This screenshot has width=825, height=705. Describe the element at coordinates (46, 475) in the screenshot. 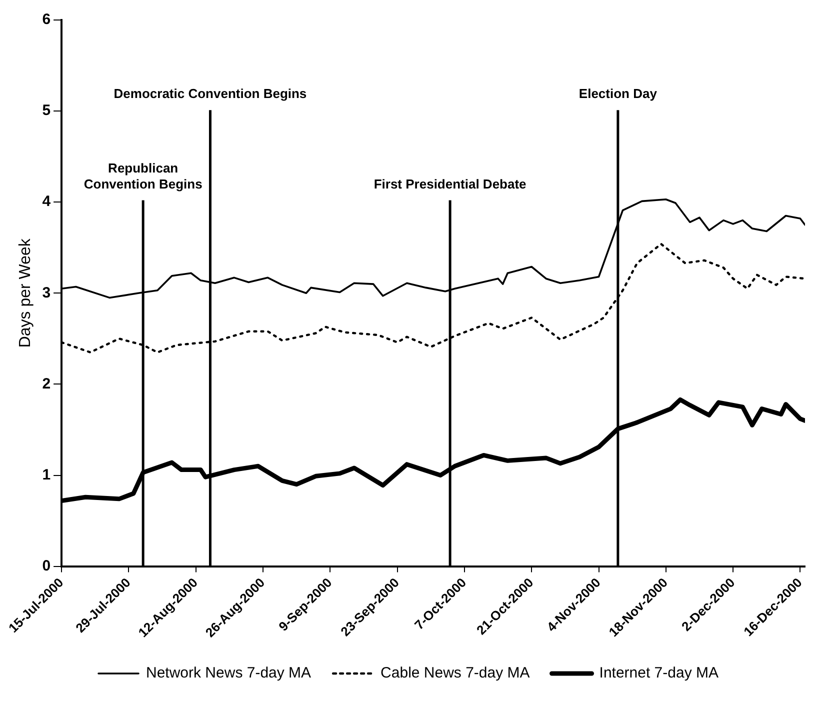

I see `y-tick-label: 1` at that location.